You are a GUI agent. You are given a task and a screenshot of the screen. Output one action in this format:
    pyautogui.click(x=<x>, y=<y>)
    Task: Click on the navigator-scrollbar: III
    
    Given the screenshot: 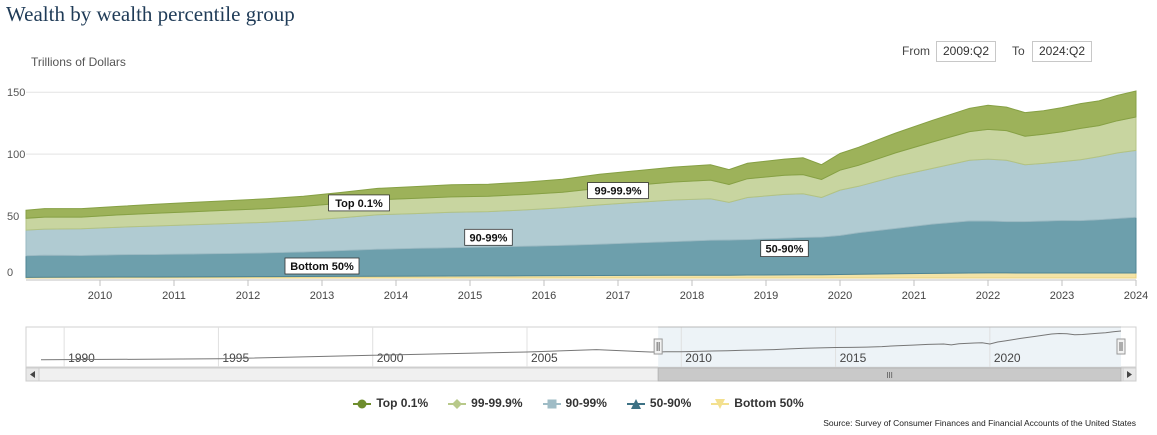 What is the action you would take?
    pyautogui.click(x=581, y=374)
    